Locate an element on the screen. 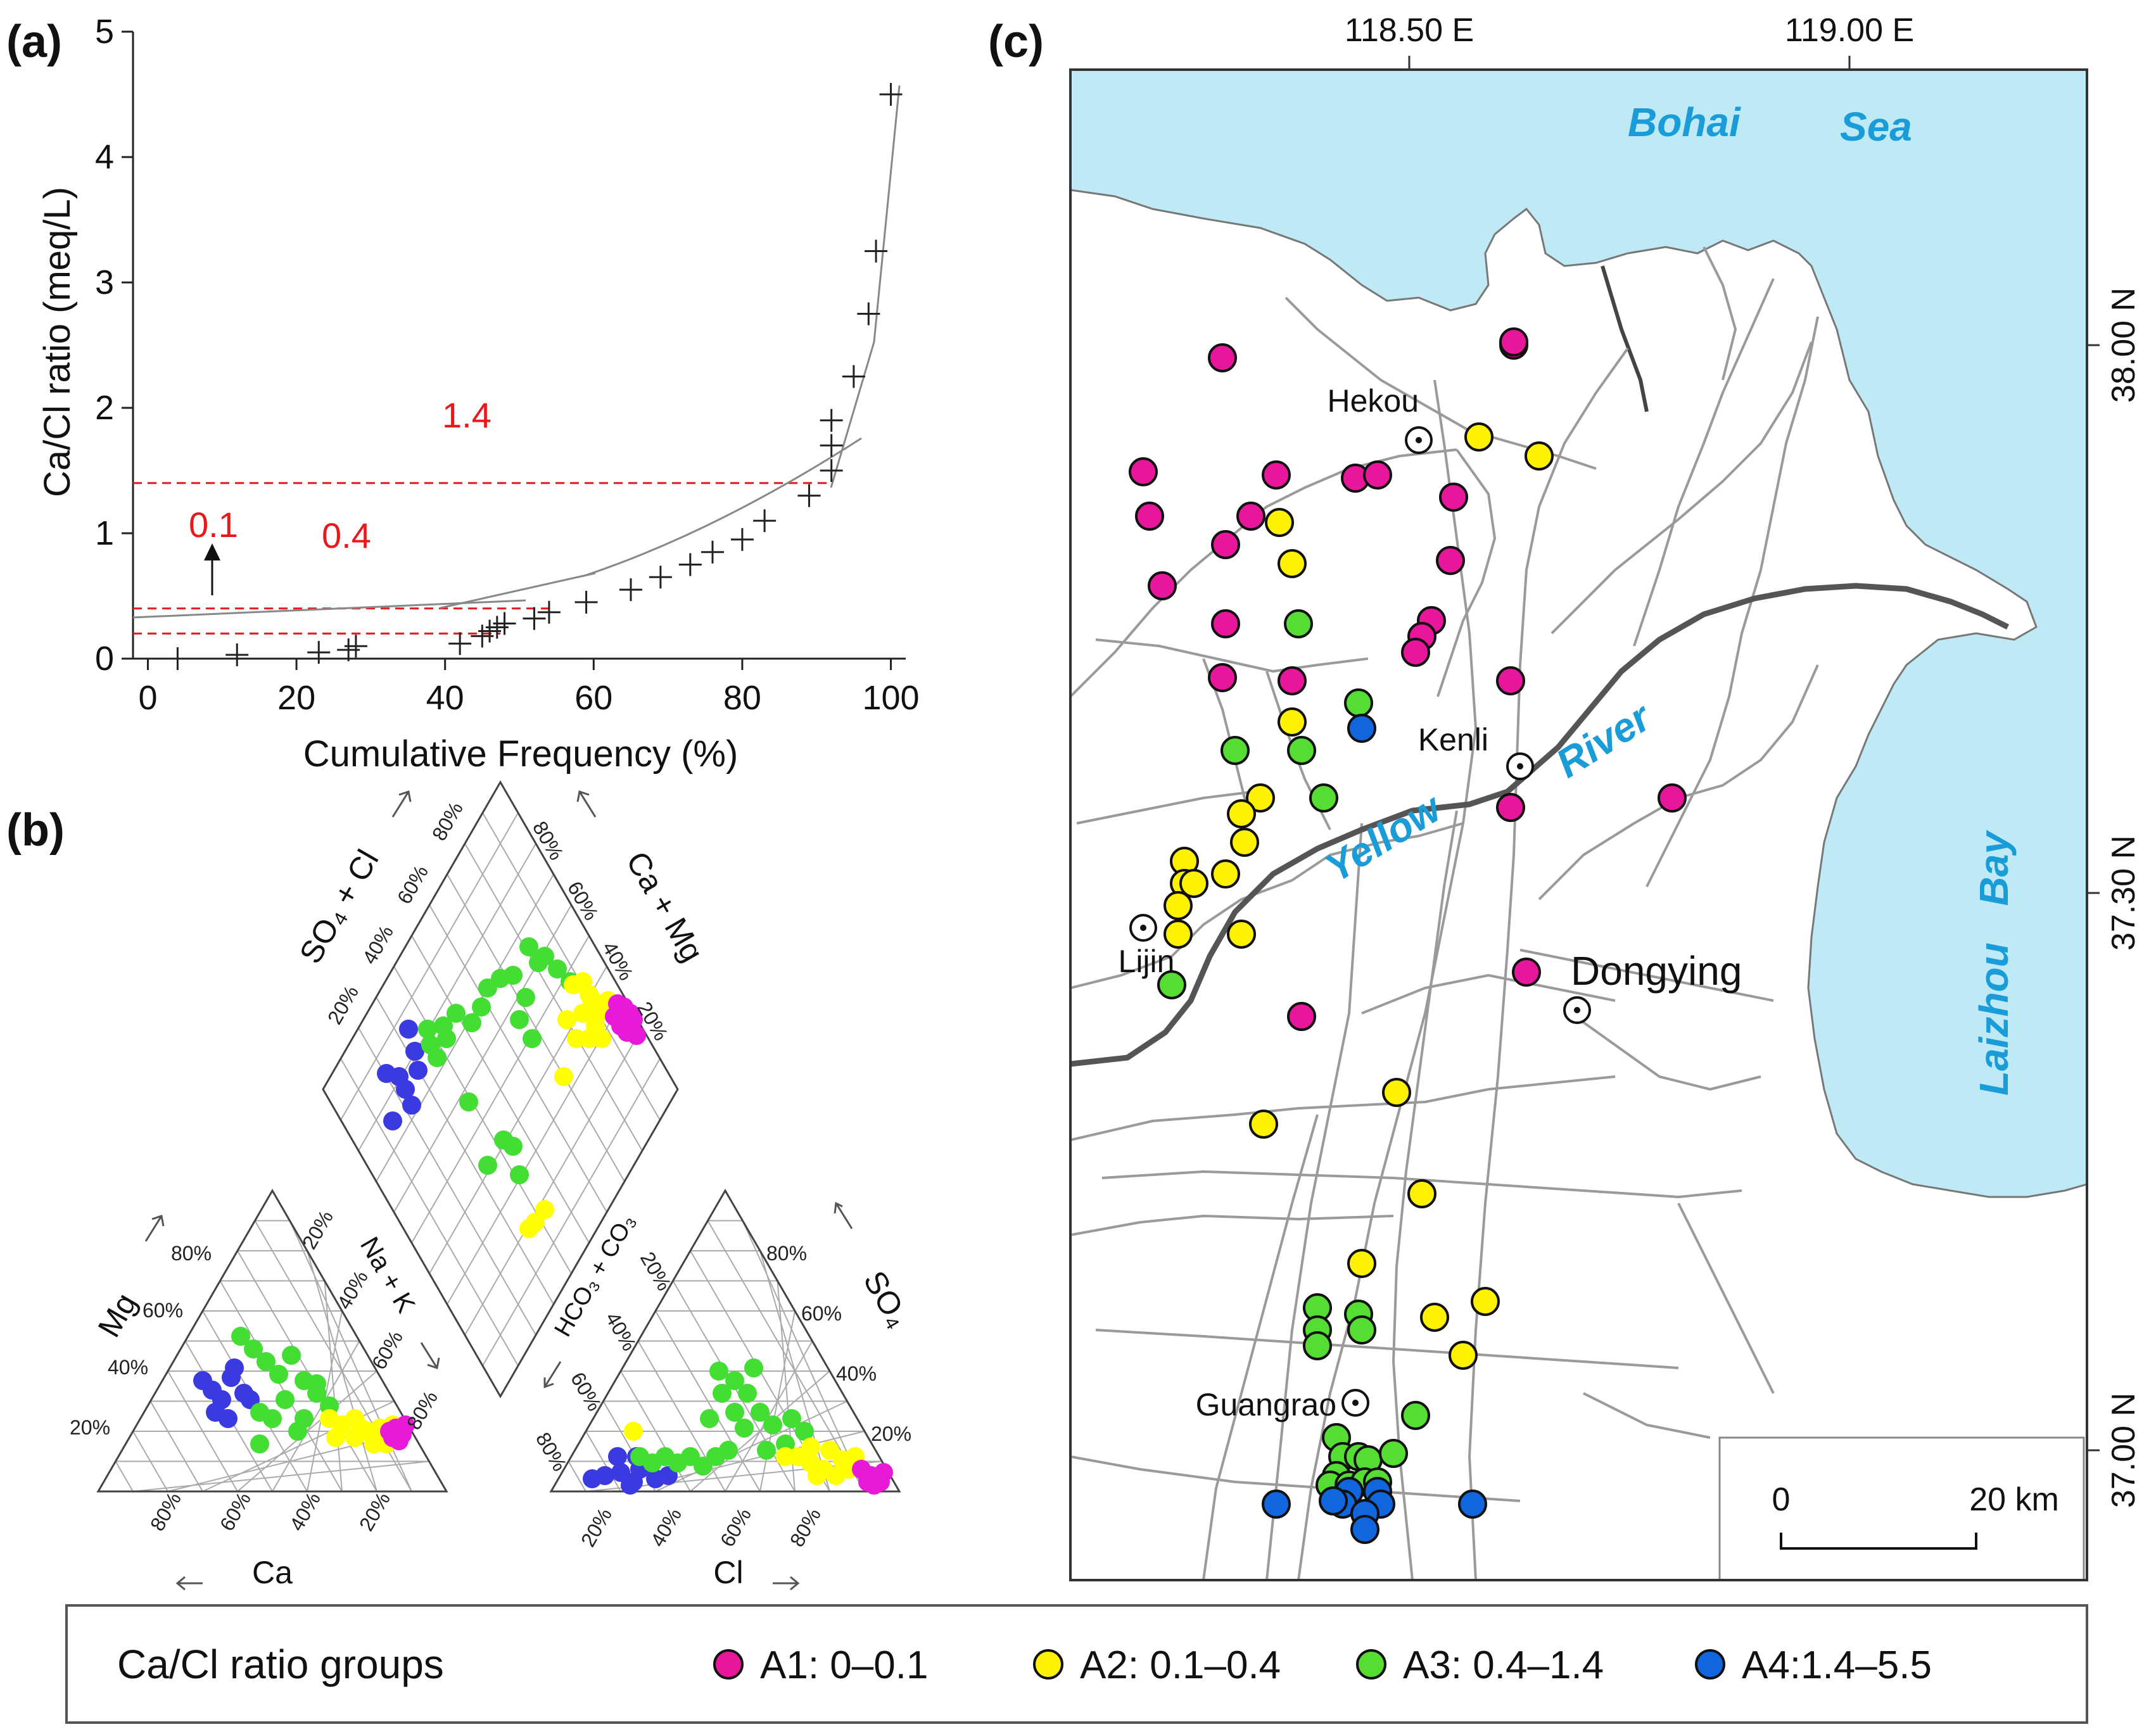  left-triangle-grid-line is located at coordinates (150, 1461).